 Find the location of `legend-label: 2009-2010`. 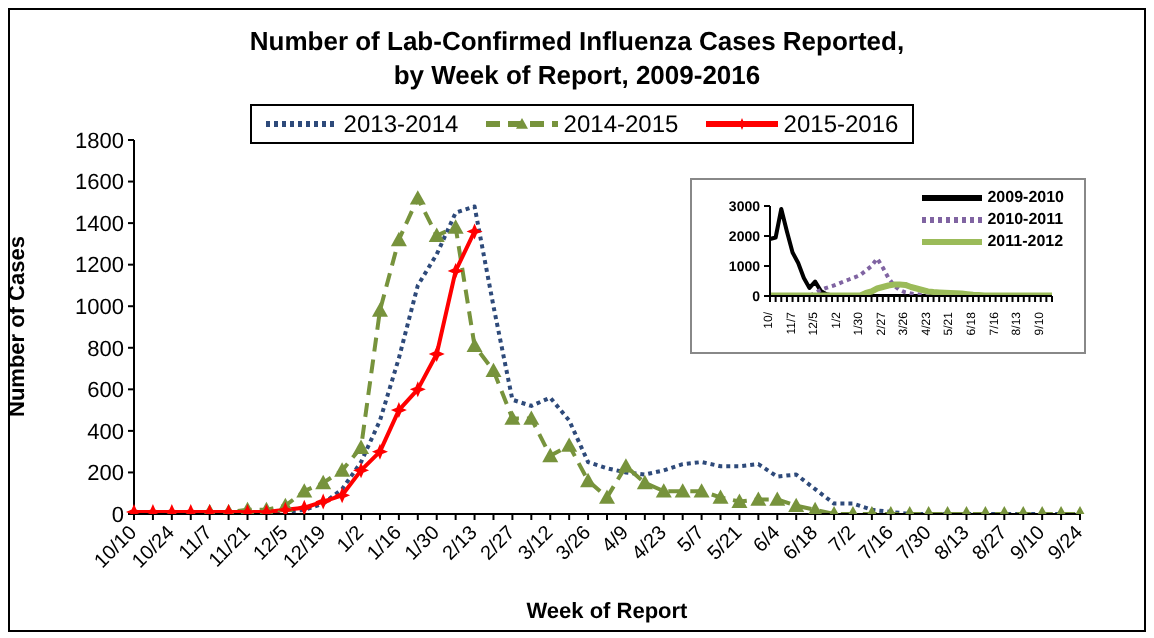

legend-label: 2009-2010 is located at coordinates (1025, 198).